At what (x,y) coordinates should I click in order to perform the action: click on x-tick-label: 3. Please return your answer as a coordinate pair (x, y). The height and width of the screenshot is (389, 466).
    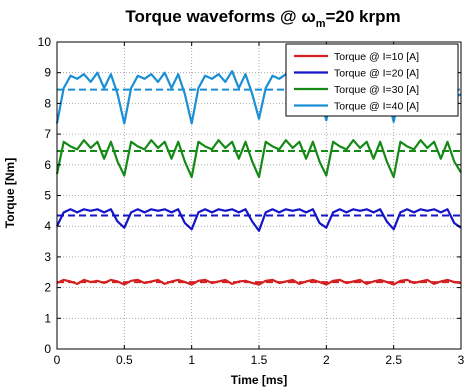
    Looking at the image, I should click on (461, 360).